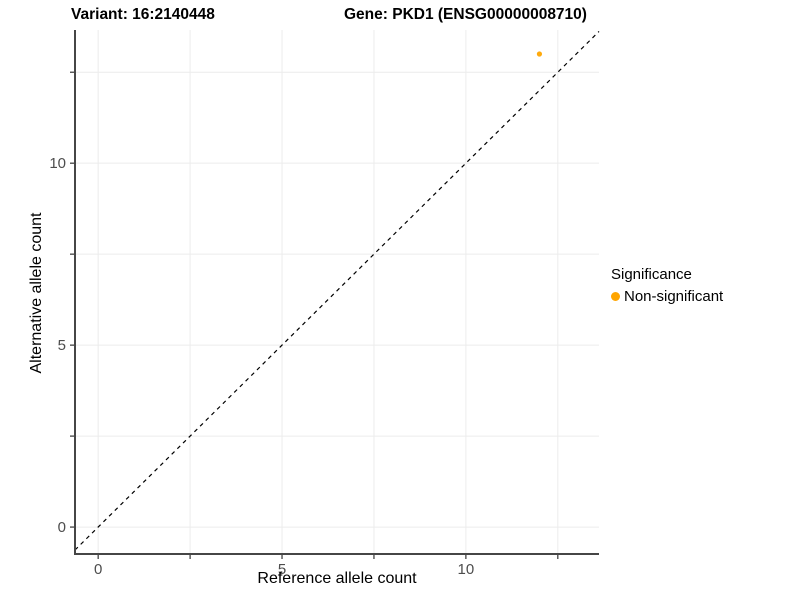  What do you see at coordinates (466, 569) in the screenshot?
I see `x-tick-label: 10` at bounding box center [466, 569].